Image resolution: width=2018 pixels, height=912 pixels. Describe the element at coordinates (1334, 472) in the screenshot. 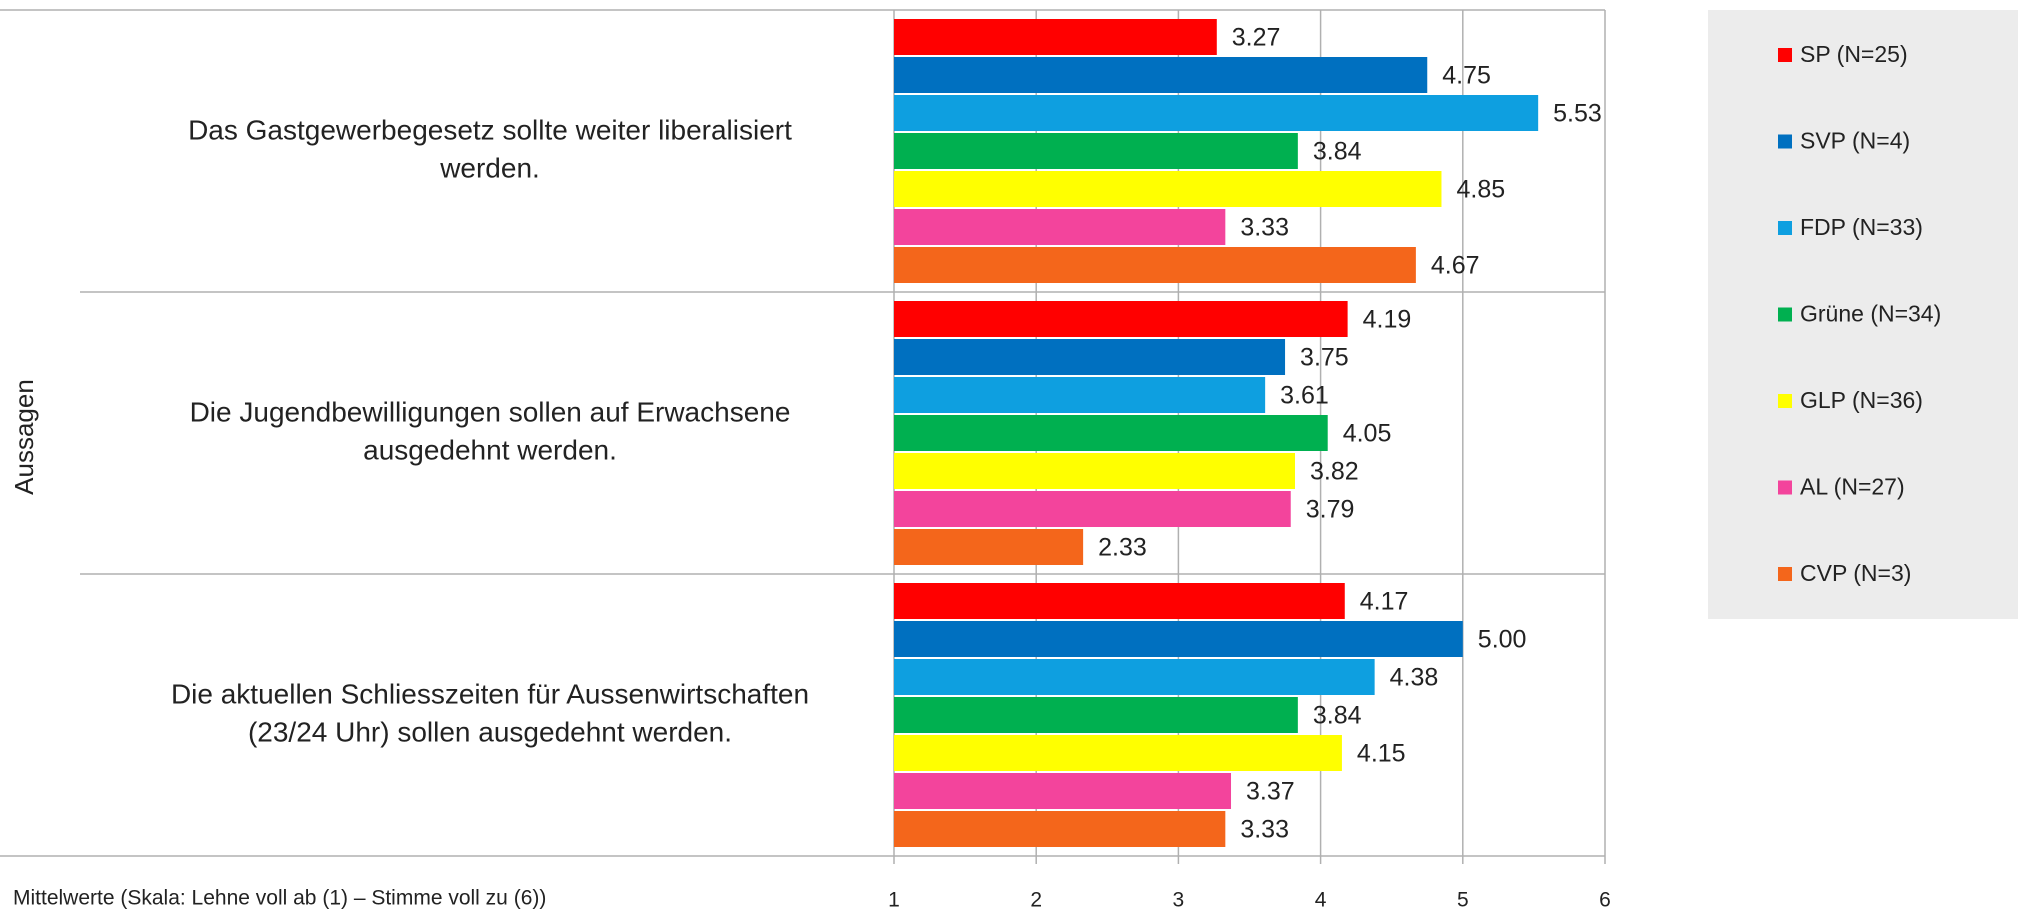

I see `value-label: 3.82` at that location.